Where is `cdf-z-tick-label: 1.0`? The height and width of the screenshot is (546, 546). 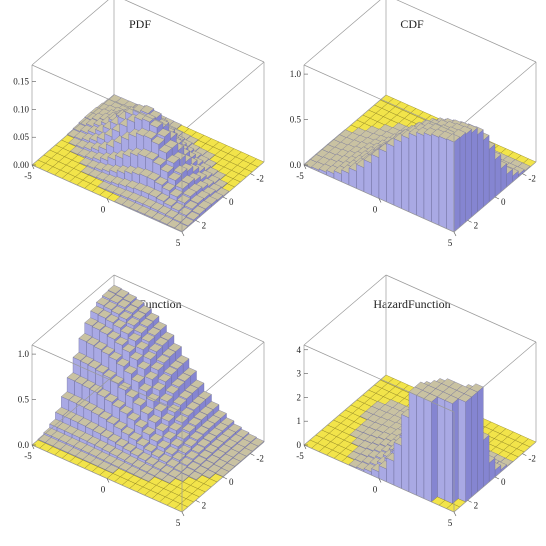 cdf-z-tick-label: 1.0 is located at coordinates (296, 74).